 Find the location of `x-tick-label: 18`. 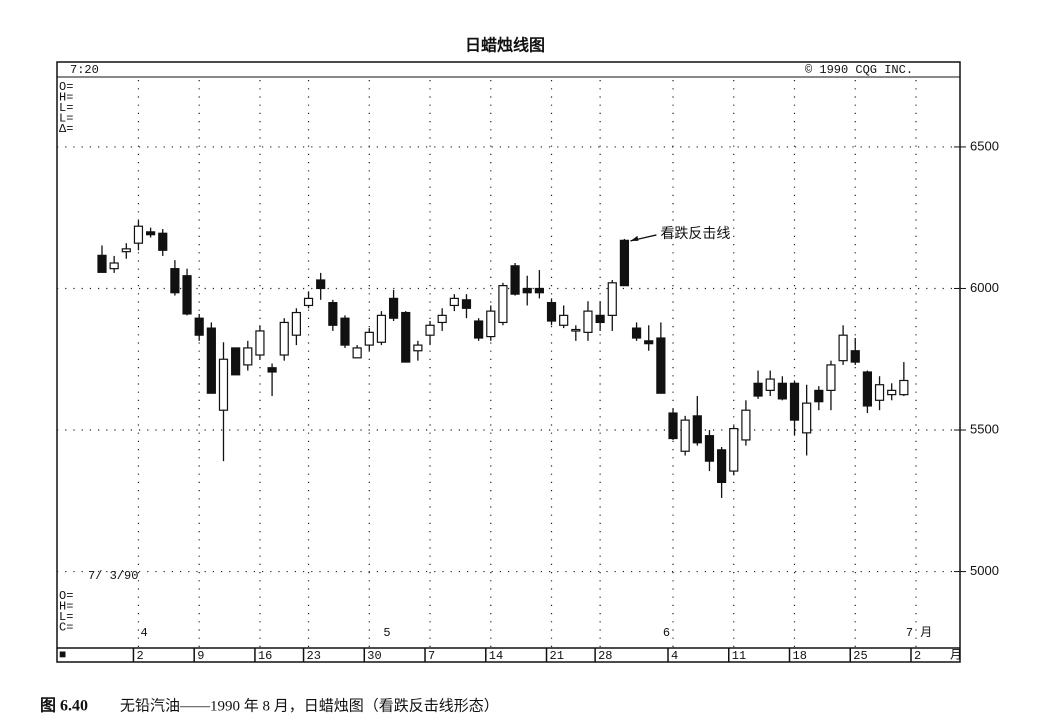

x-tick-label: 18 is located at coordinates (800, 656).